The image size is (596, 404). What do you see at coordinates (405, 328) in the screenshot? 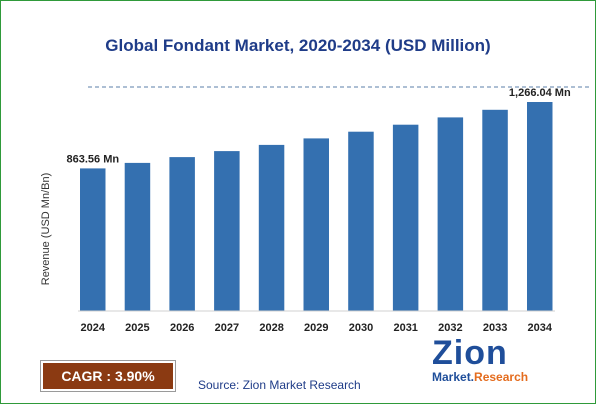
I see `x-tick-label: 2031` at bounding box center [405, 328].